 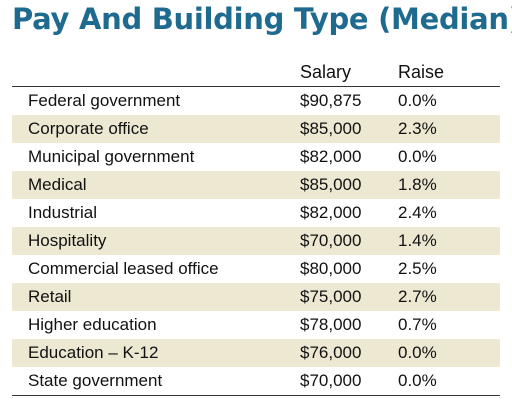 What do you see at coordinates (256, 157) in the screenshot?
I see `table-row: Municipal government $82,000 0.0%` at bounding box center [256, 157].